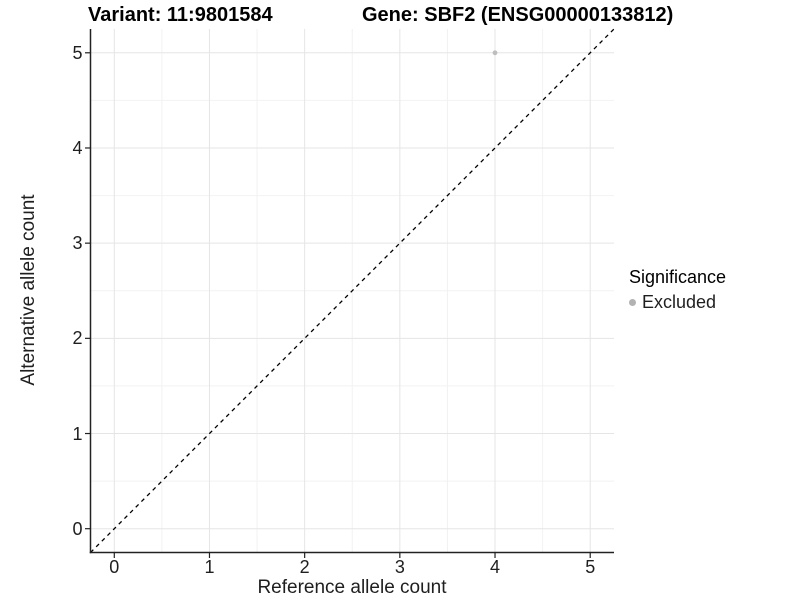  I want to click on data-point, so click(495, 53).